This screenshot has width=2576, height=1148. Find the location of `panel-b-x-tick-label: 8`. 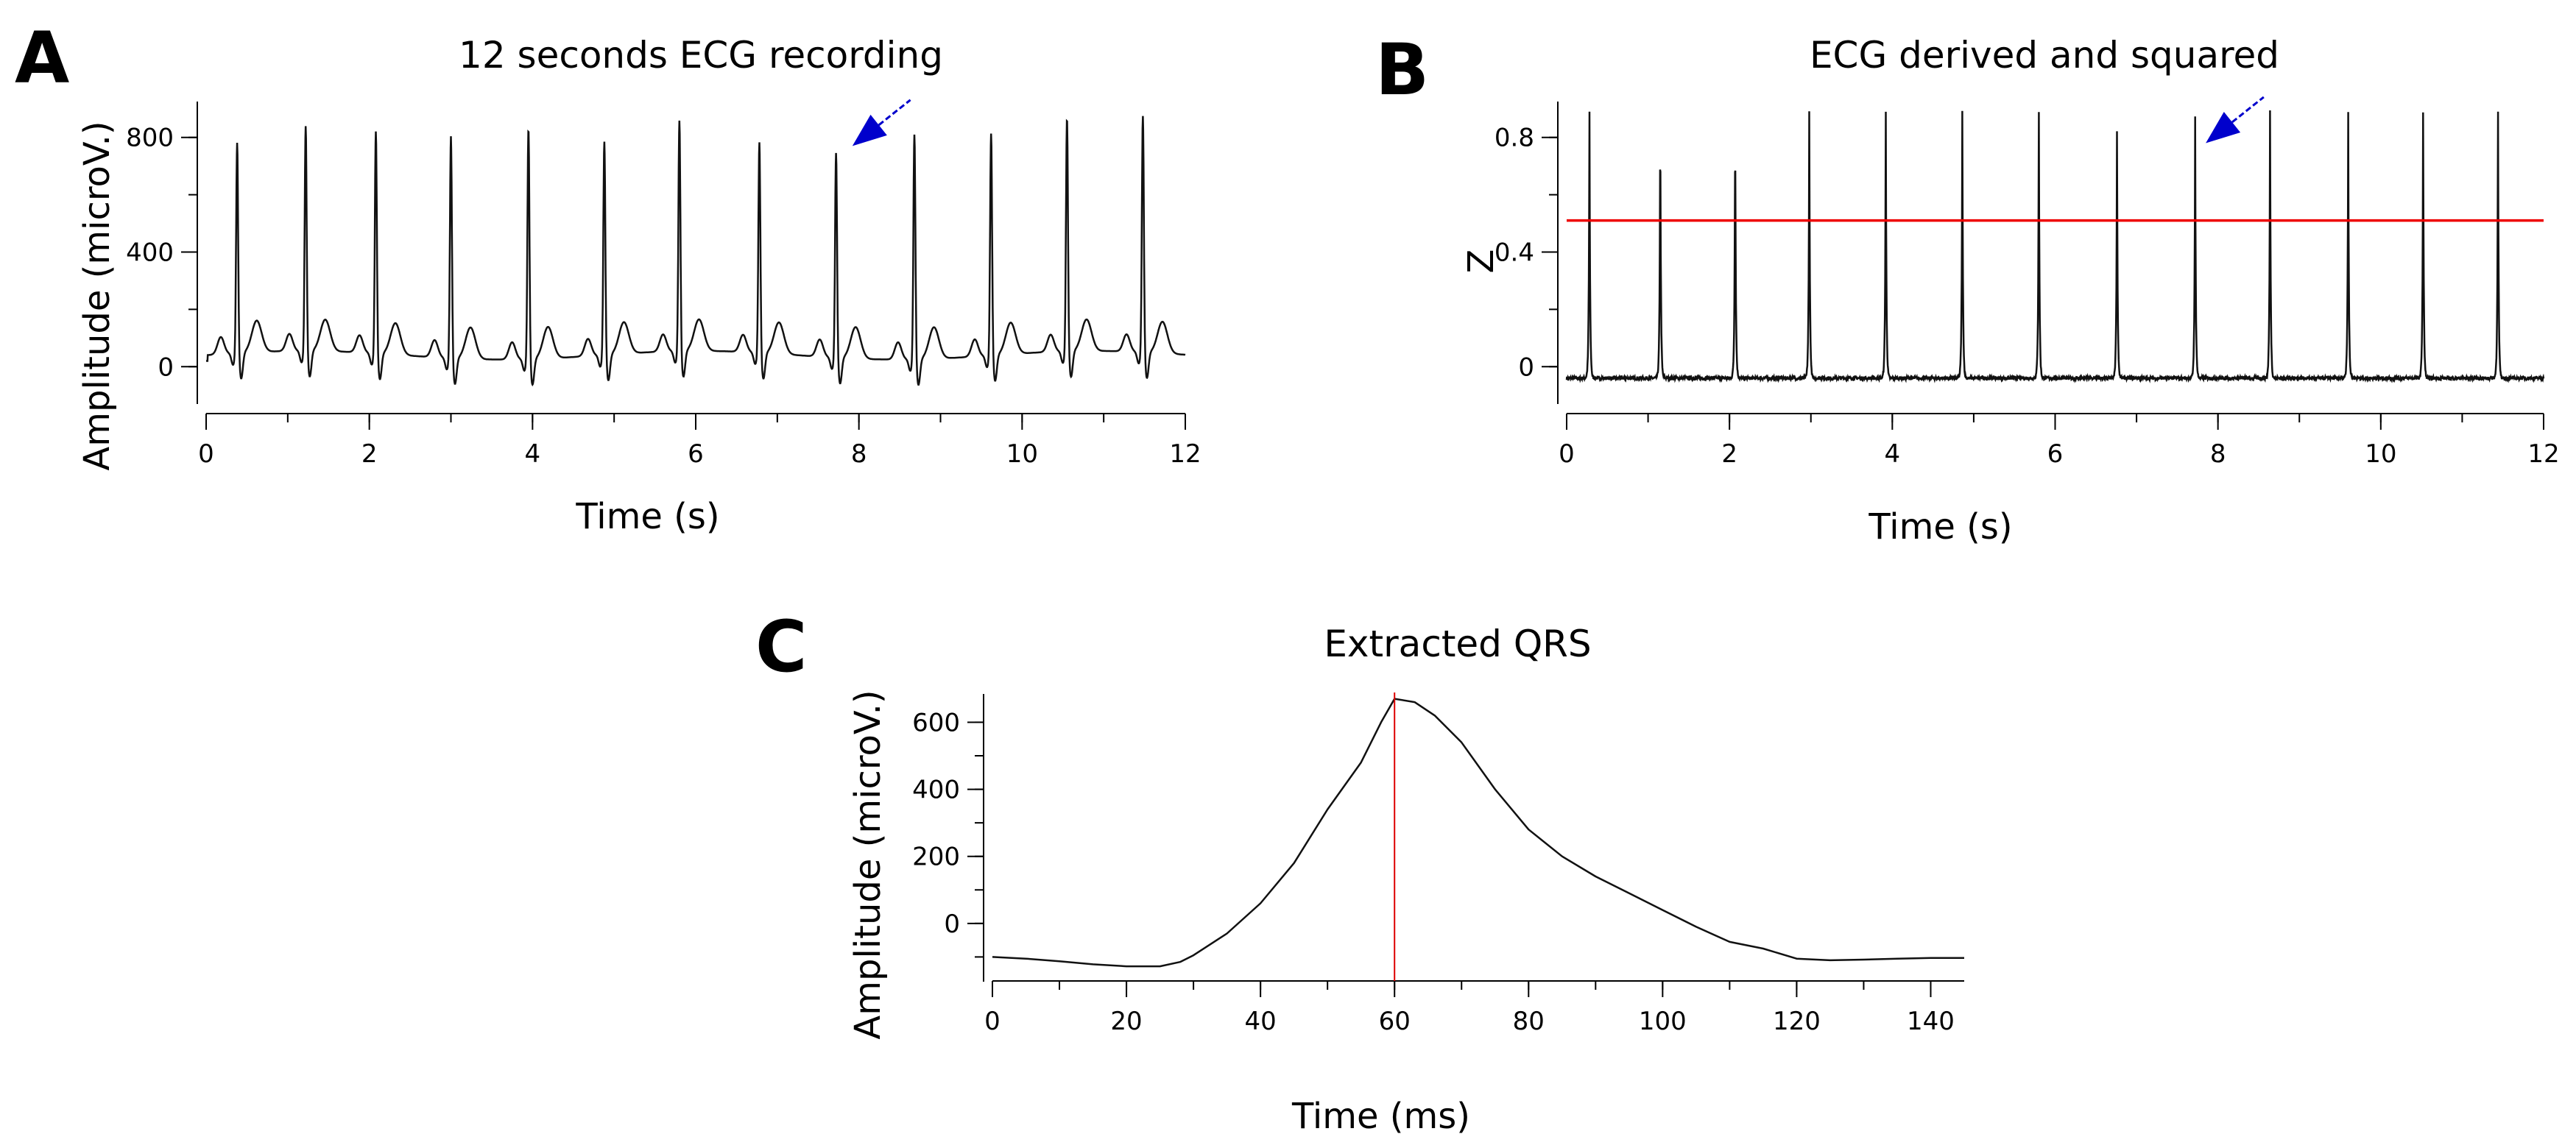

panel-b-x-tick-label: 8 is located at coordinates (2218, 454).